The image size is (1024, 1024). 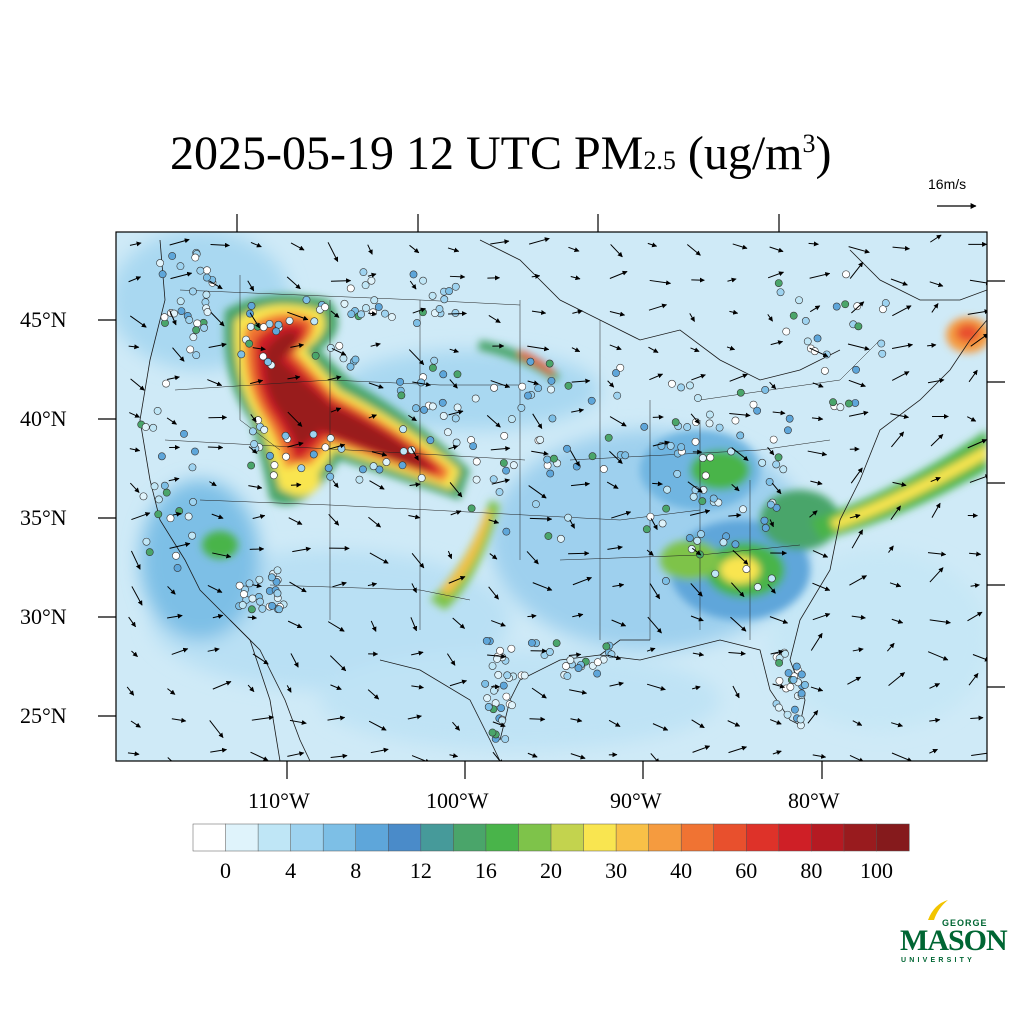 What do you see at coordinates (457, 800) in the screenshot?
I see `lon-label-100: 100°W` at bounding box center [457, 800].